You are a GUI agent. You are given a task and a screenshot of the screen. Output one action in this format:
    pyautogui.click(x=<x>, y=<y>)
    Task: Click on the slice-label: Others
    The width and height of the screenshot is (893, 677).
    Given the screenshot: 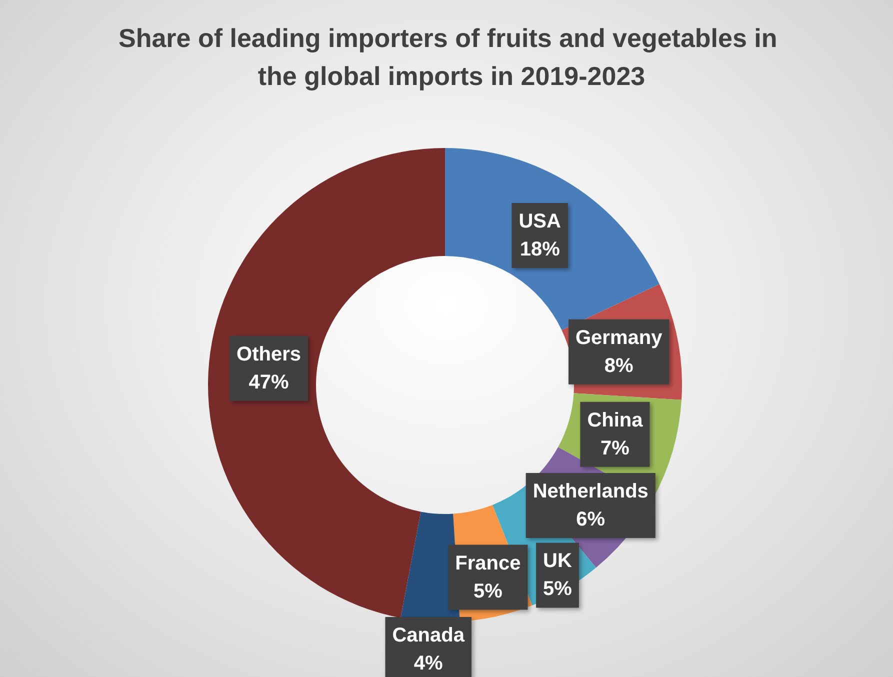 What is the action you would take?
    pyautogui.click(x=269, y=354)
    